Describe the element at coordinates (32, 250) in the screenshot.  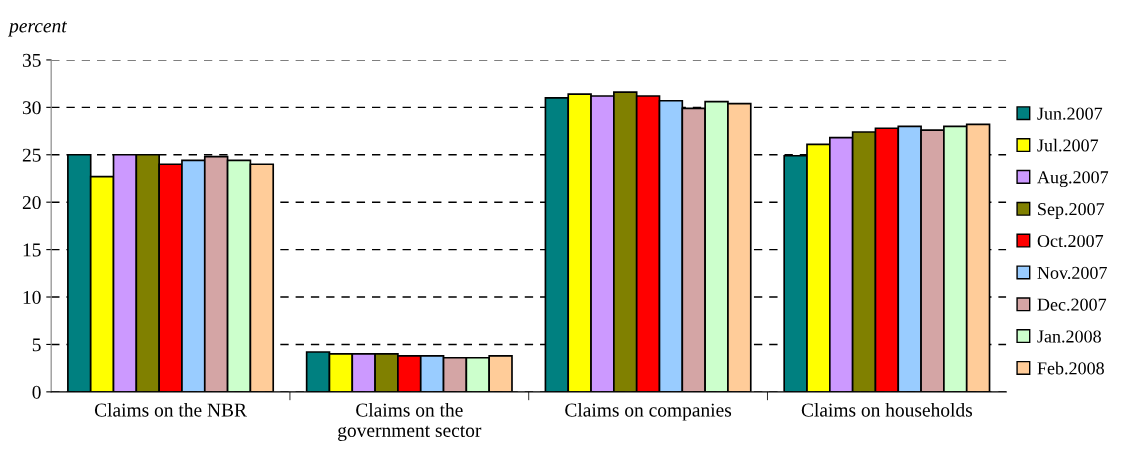
I see `y-tick-label: 15` at that location.